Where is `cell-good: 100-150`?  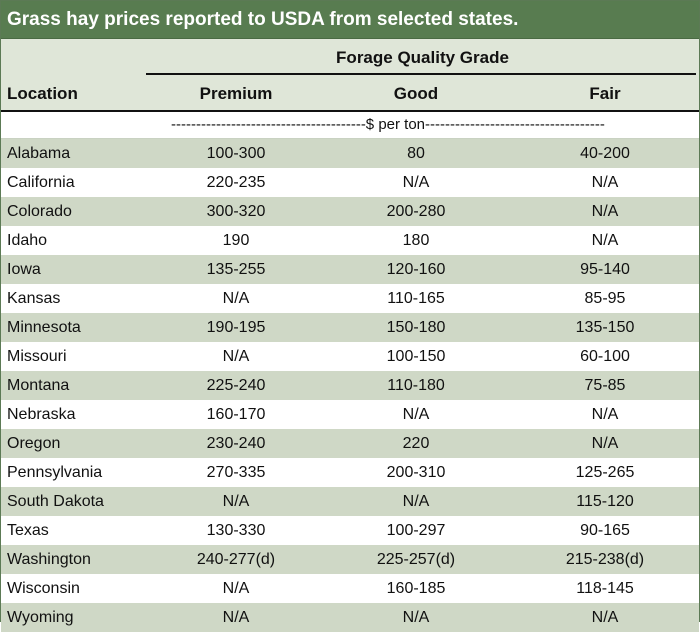 cell-good: 100-150 is located at coordinates (416, 356).